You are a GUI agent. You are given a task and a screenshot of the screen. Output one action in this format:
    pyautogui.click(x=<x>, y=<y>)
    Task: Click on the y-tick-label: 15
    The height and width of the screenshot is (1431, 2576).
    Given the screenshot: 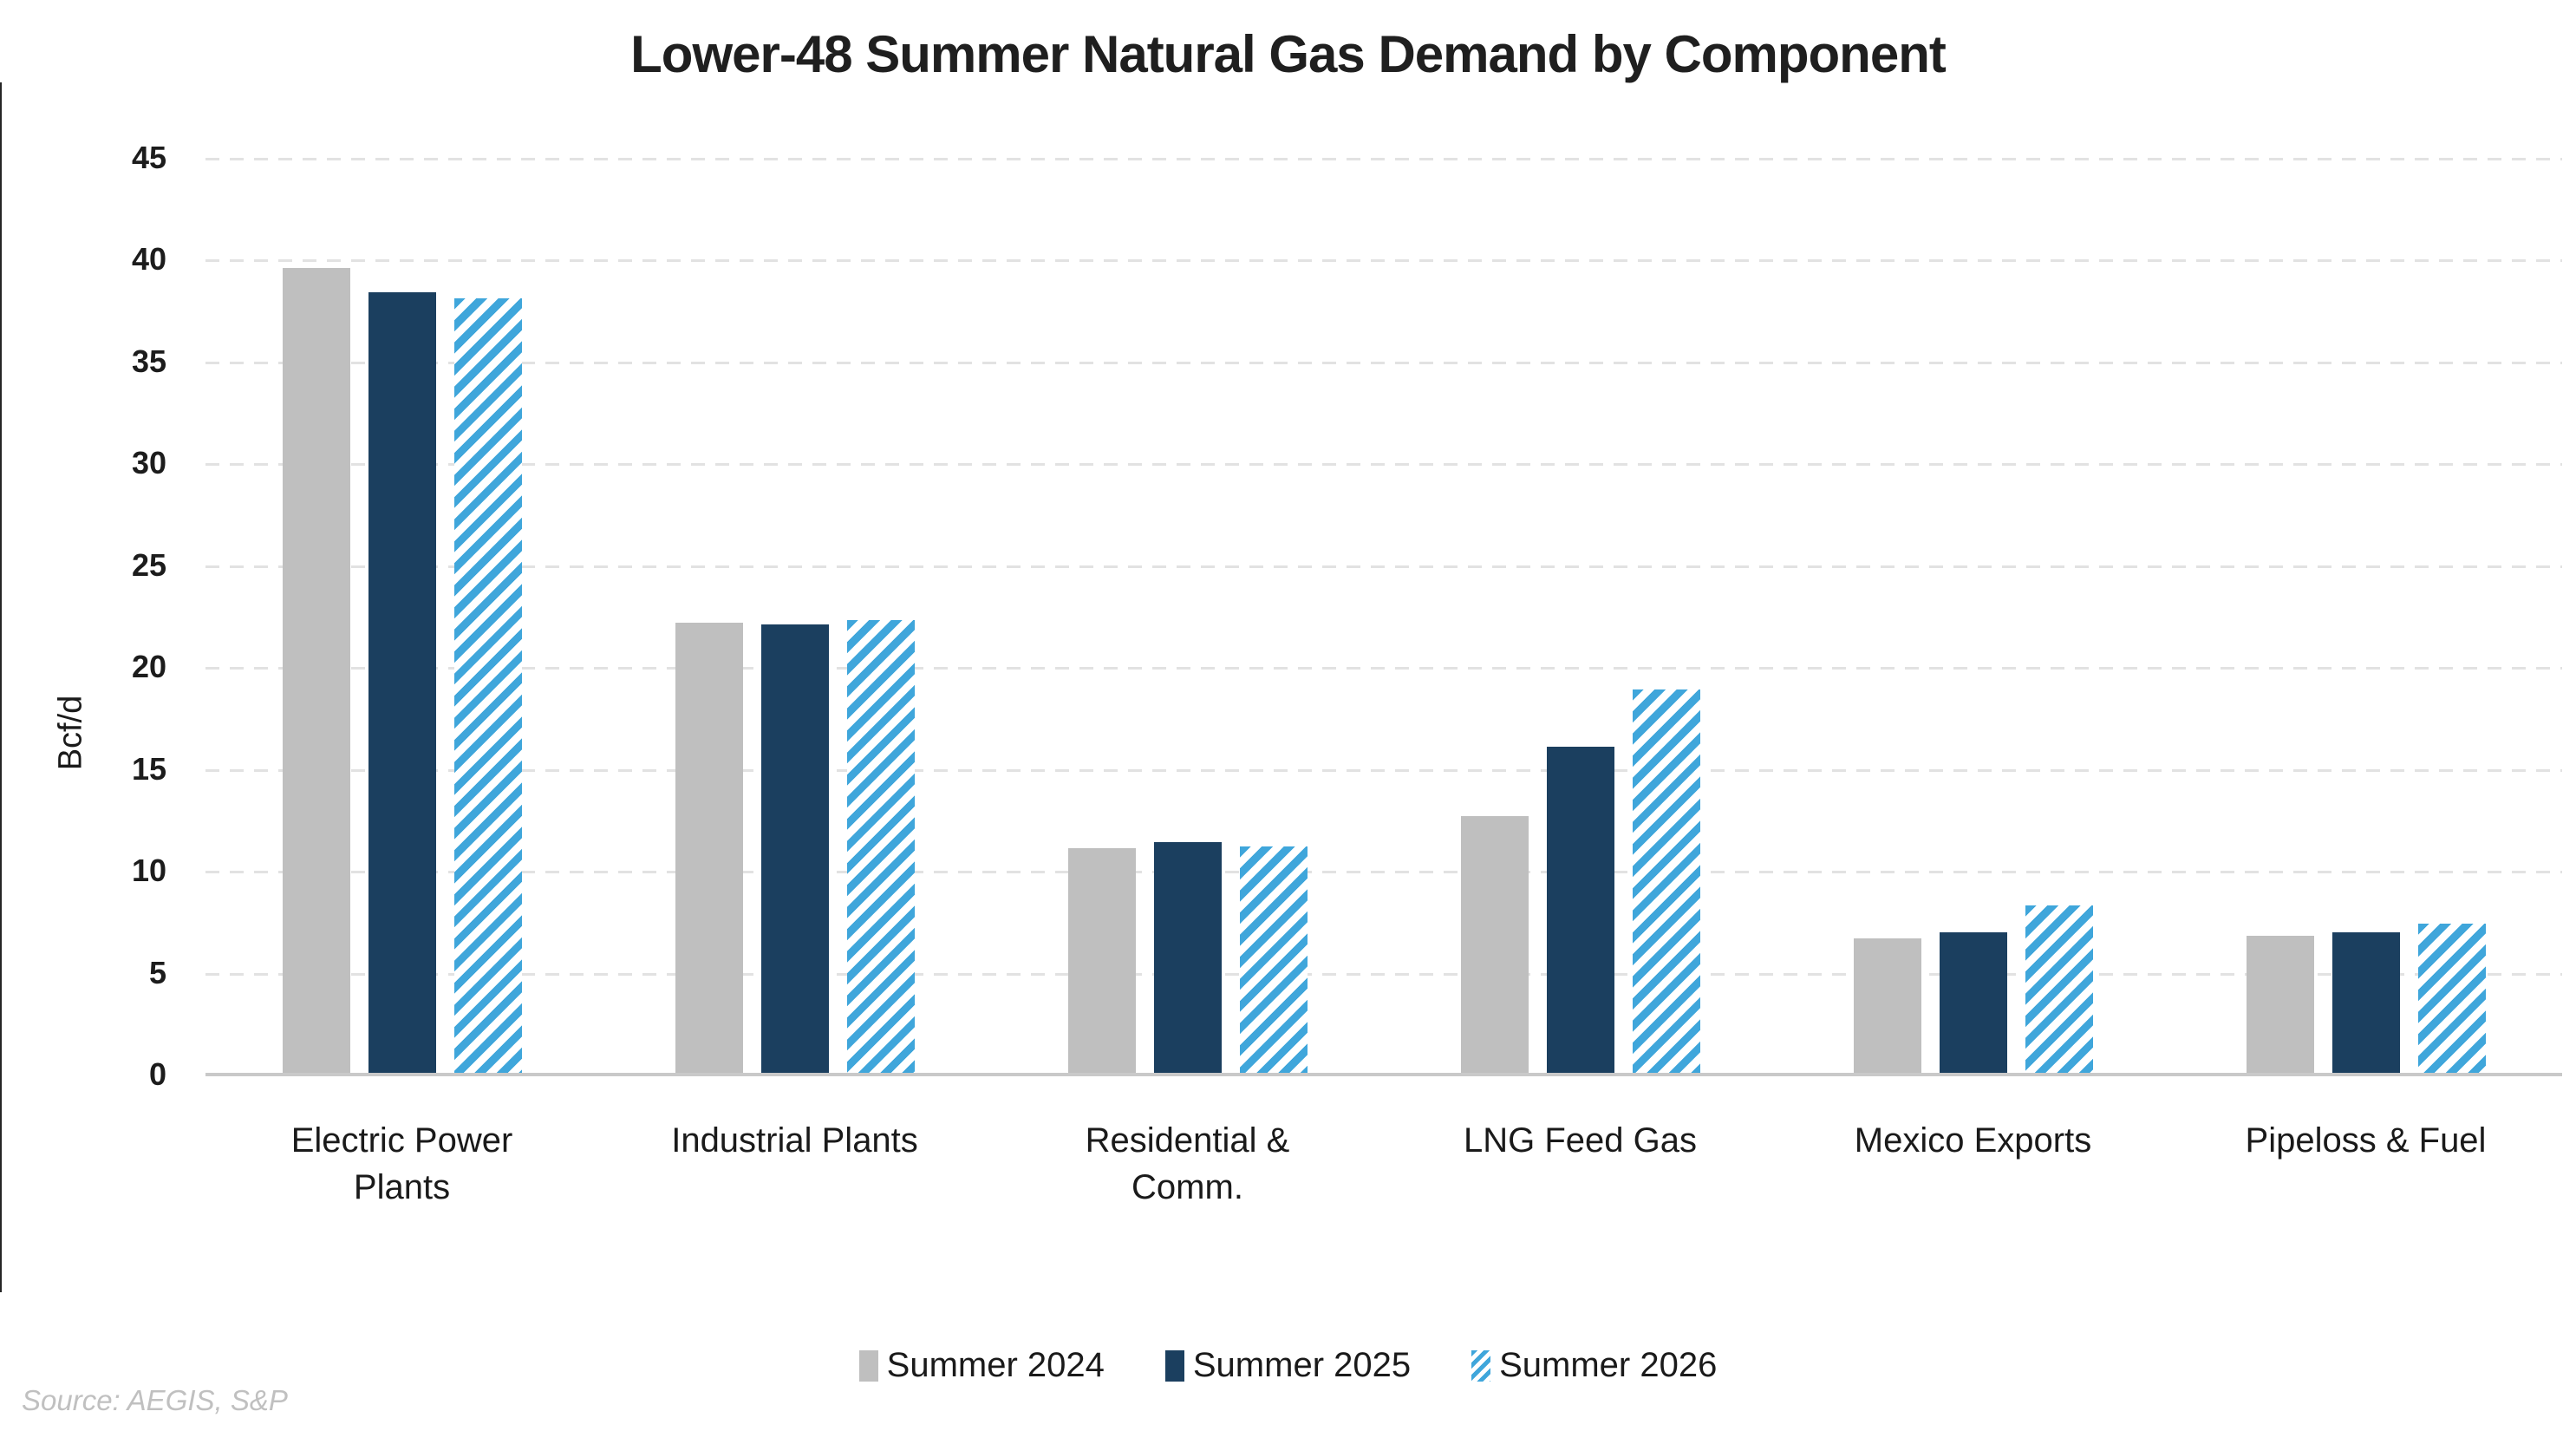 What is the action you would take?
    pyautogui.click(x=149, y=768)
    